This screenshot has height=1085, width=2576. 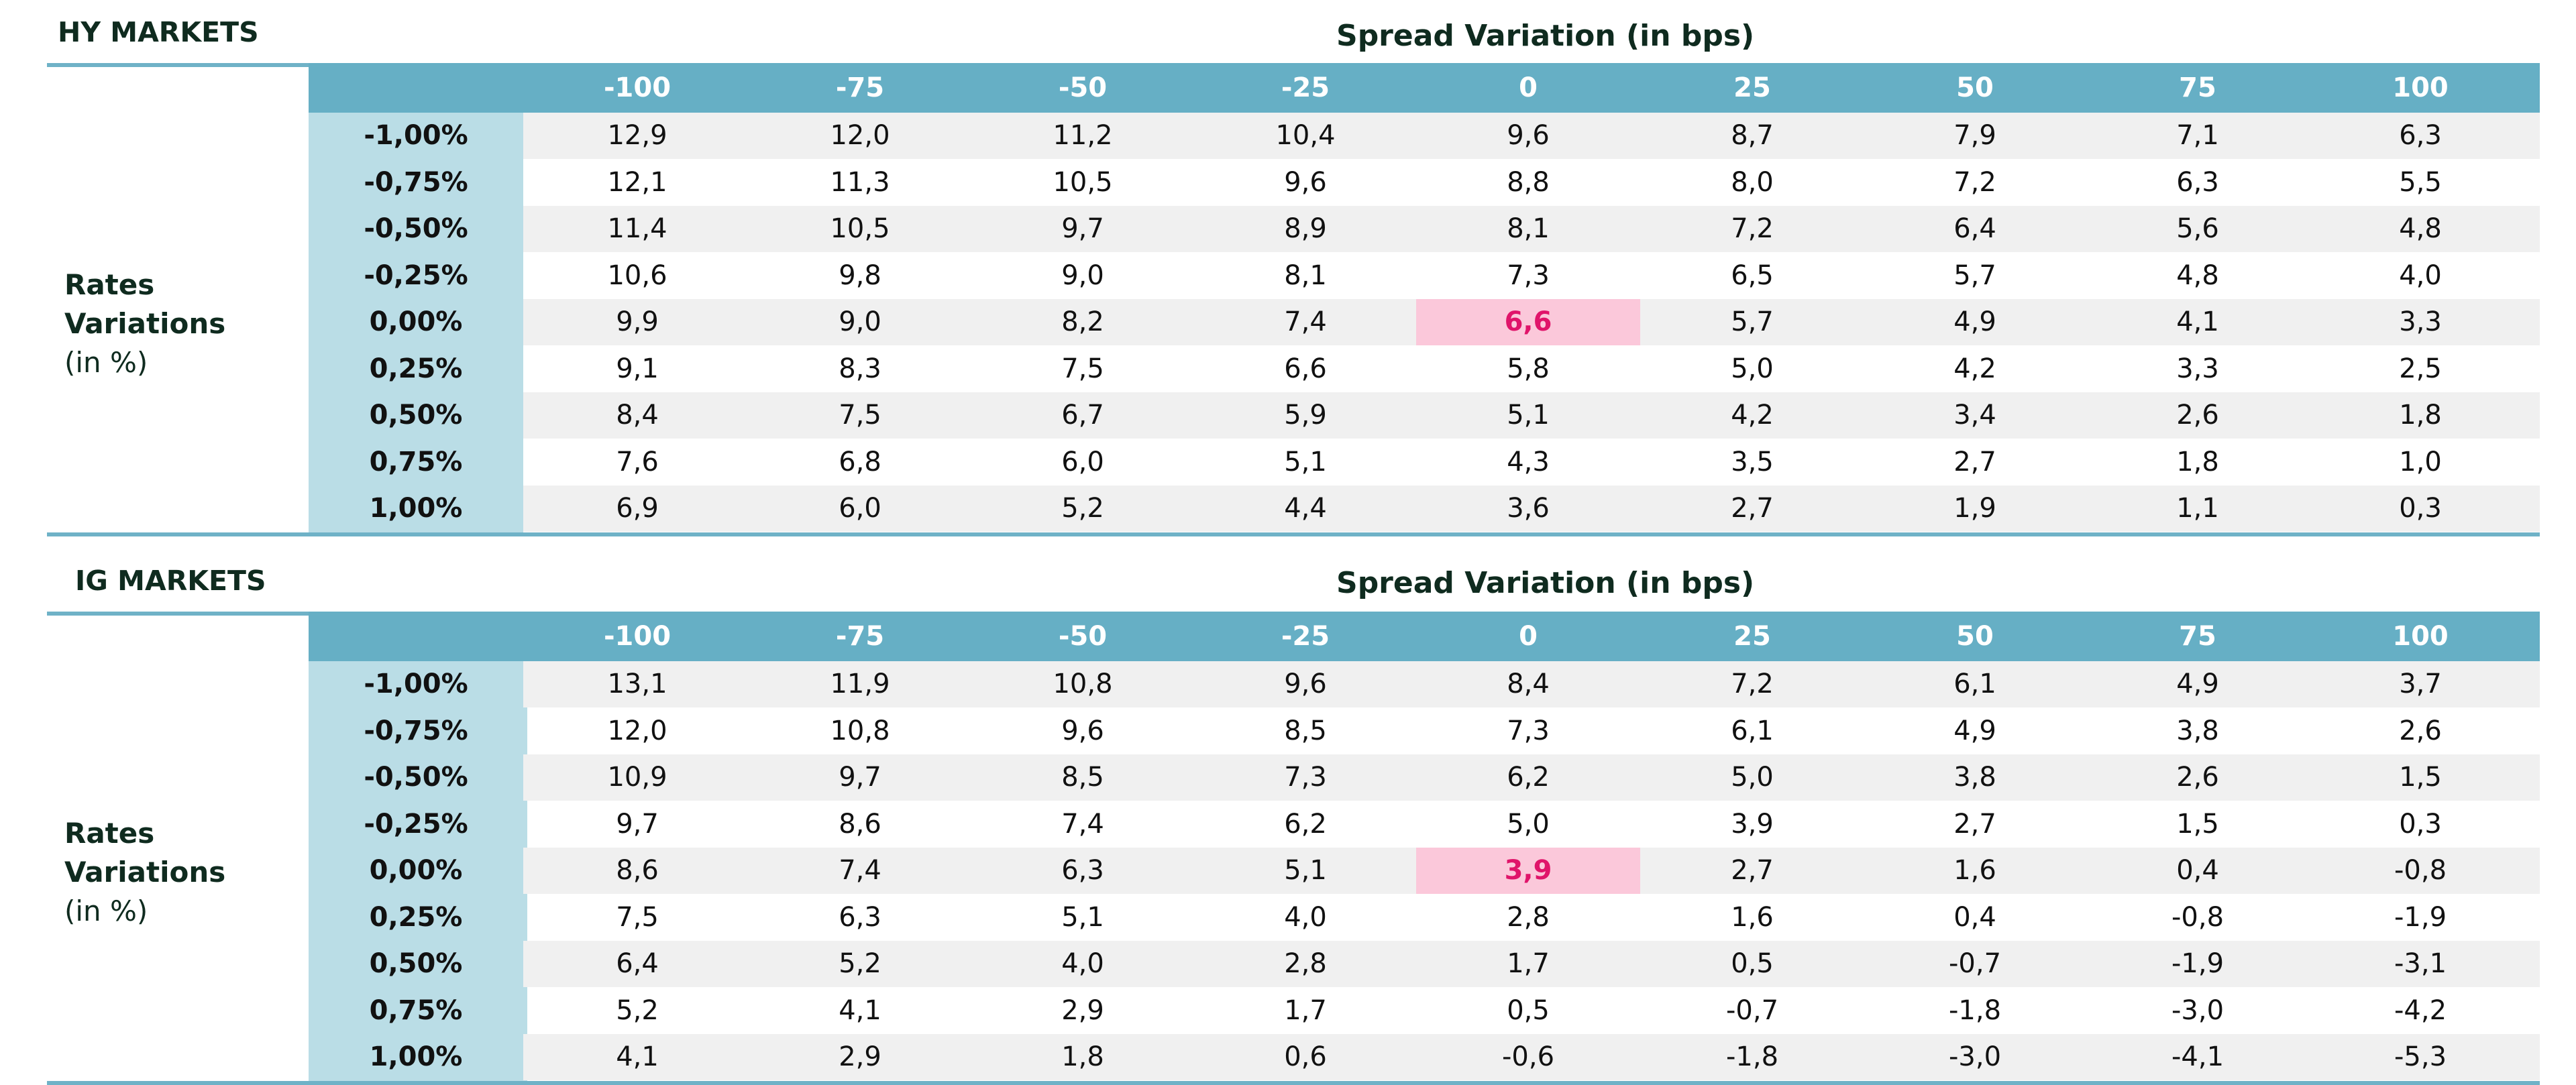 I want to click on hy-table-cell: 4,1, so click(x=2197, y=321).